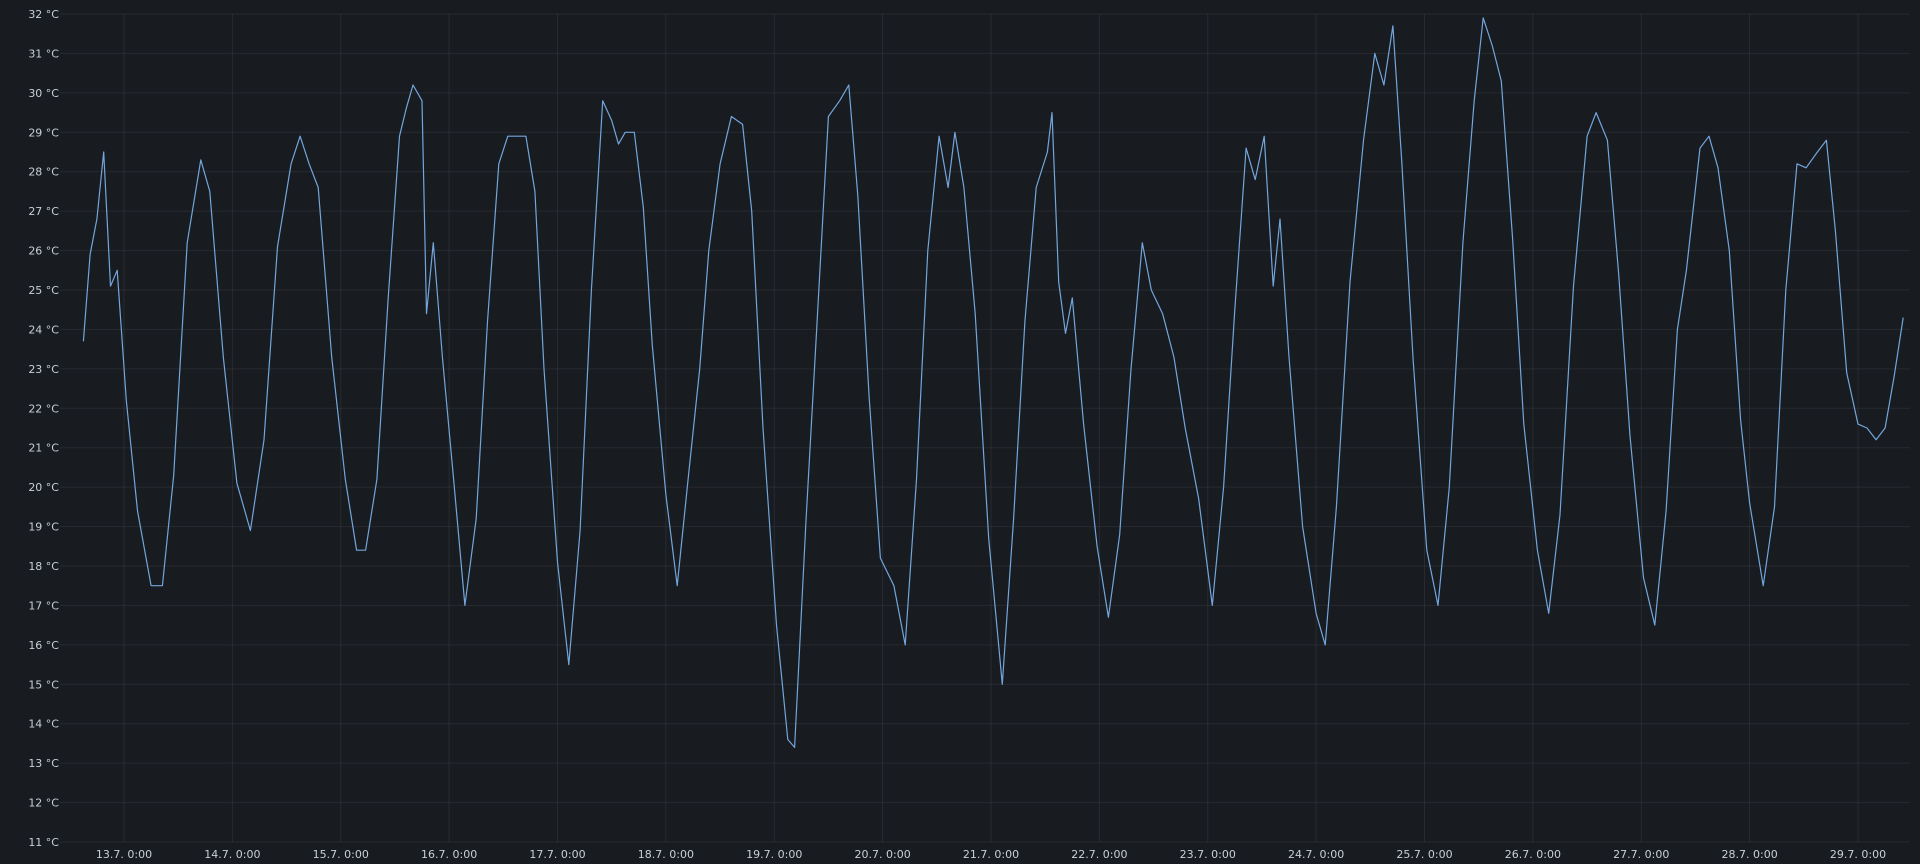  What do you see at coordinates (43, 408) in the screenshot?
I see `y-tick-label: 22 °C` at bounding box center [43, 408].